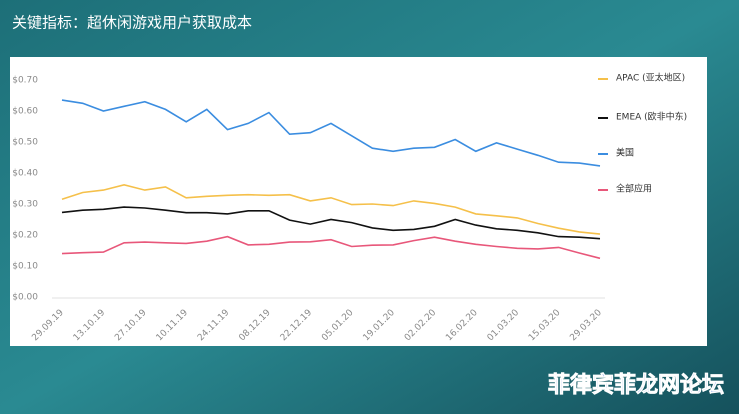 Image resolution: width=739 pixels, height=414 pixels. Describe the element at coordinates (634, 189) in the screenshot. I see `legend-label: 全部应用` at that location.